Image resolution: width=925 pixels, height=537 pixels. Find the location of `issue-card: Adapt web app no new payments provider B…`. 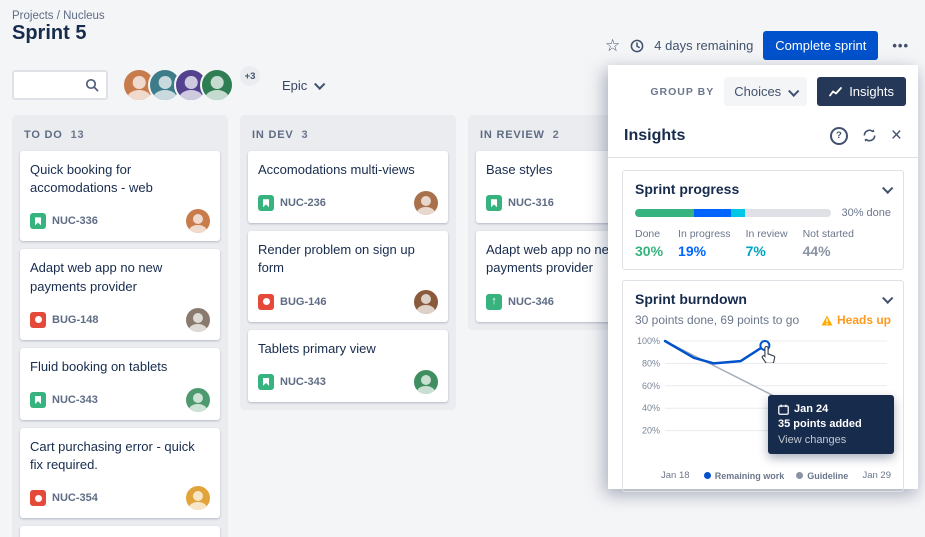

issue-card: Adapt web app no new payments provider B… is located at coordinates (120, 294).